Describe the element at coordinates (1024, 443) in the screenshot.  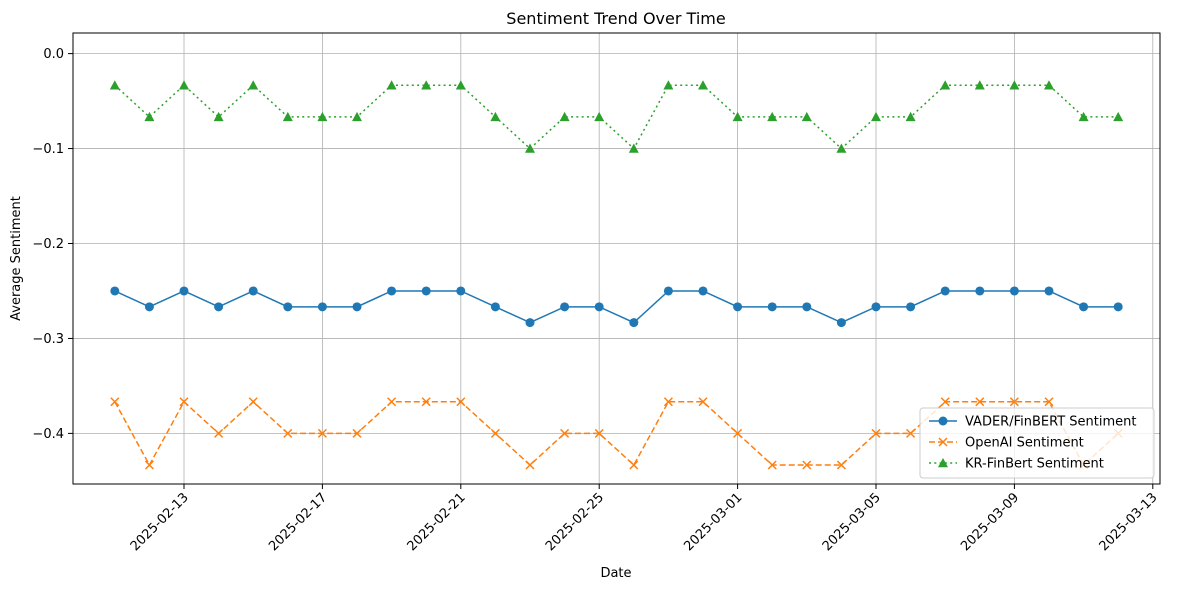
I see `legend-label: OpenAI Sentiment` at that location.